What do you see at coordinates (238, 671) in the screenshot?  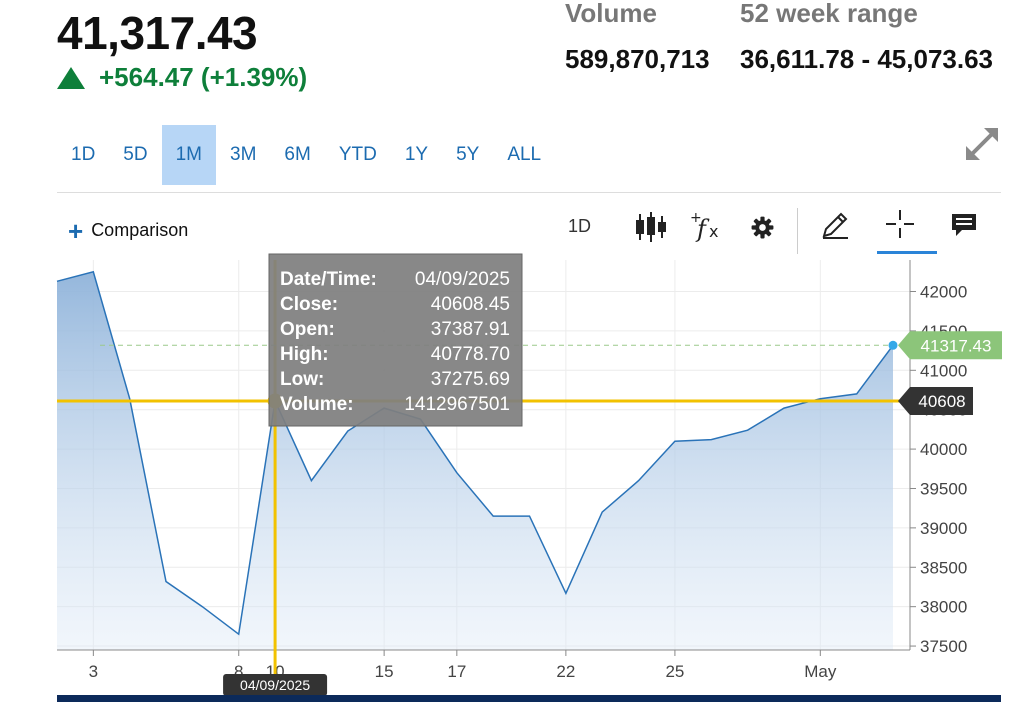 I see `x-tick-label: 8` at bounding box center [238, 671].